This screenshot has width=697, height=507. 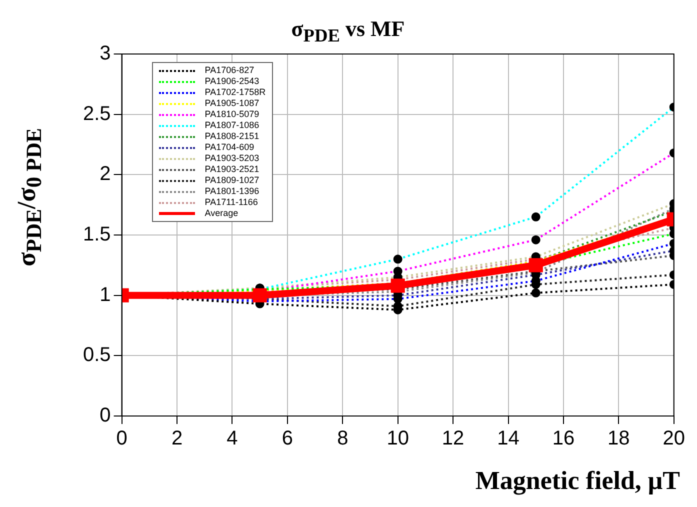 What do you see at coordinates (577, 481) in the screenshot?
I see `x-axis-title: Magnetic field, μT` at bounding box center [577, 481].